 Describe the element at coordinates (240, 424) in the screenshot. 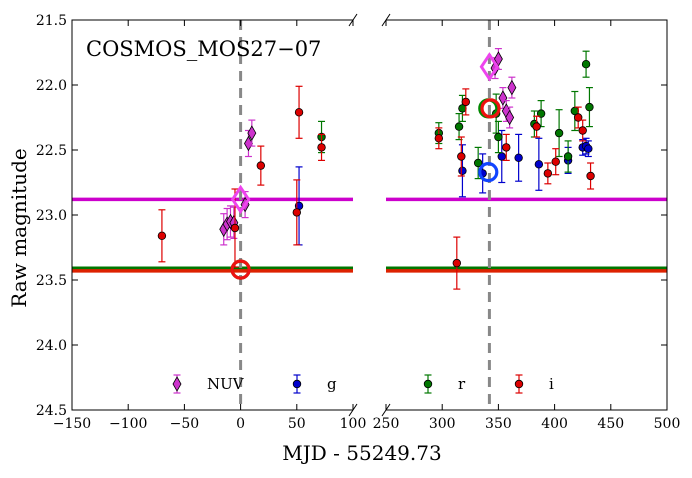

I see `x-tick-label: 0` at that location.